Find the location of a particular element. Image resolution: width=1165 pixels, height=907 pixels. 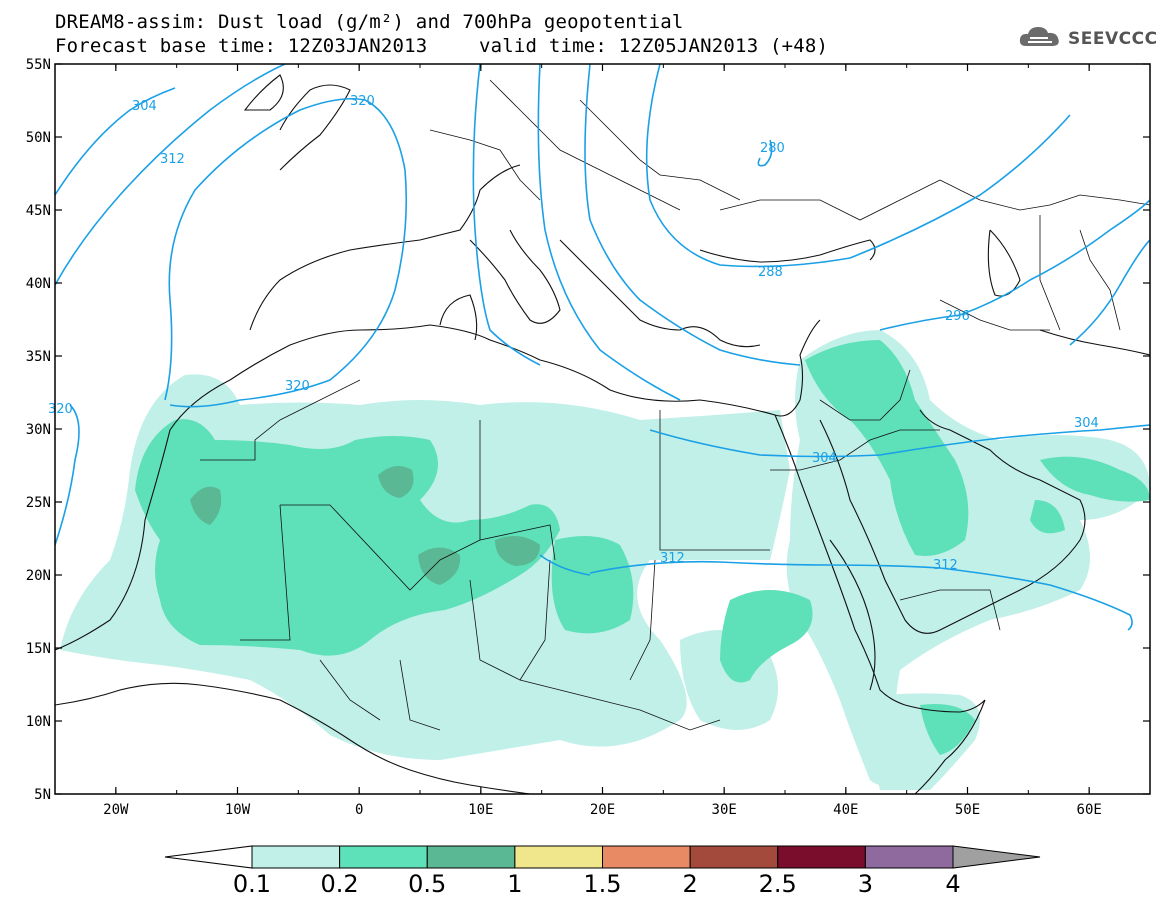

contour-label: 288 is located at coordinates (770, 272).